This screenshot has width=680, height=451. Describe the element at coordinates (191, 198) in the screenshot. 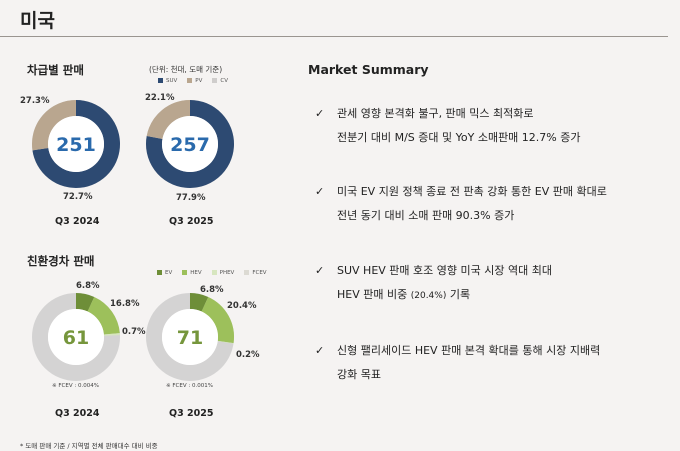

I see `suv-2025-label: 77.9%` at that location.